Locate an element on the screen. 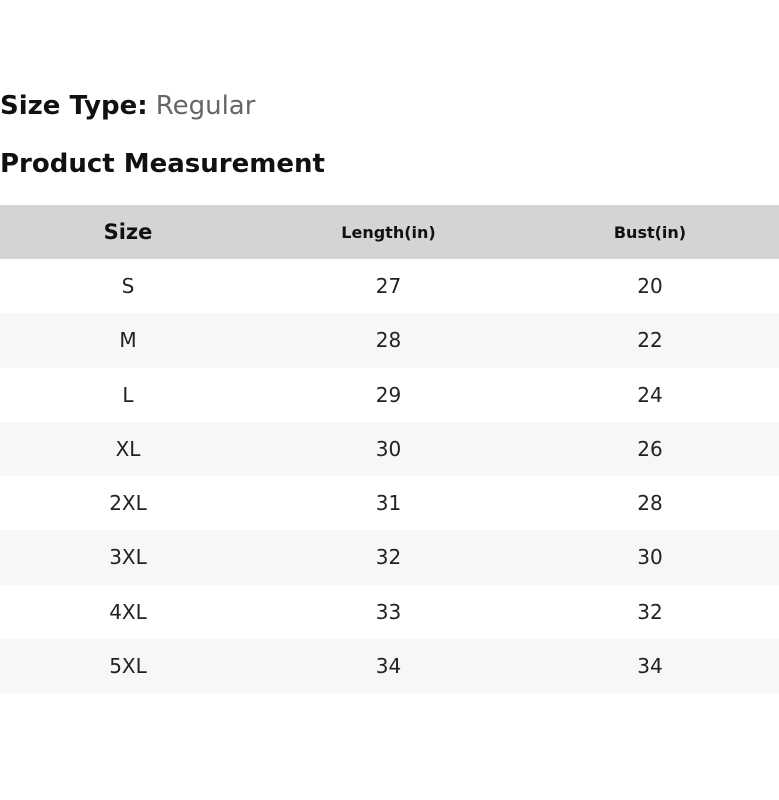 This screenshot has width=779, height=800. cell-size: M is located at coordinates (128, 340).